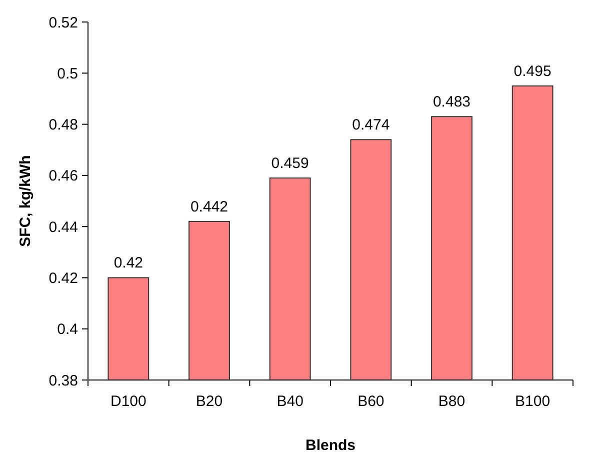 This screenshot has width=597, height=455. Describe the element at coordinates (209, 401) in the screenshot. I see `x-tick-label: B20` at that location.